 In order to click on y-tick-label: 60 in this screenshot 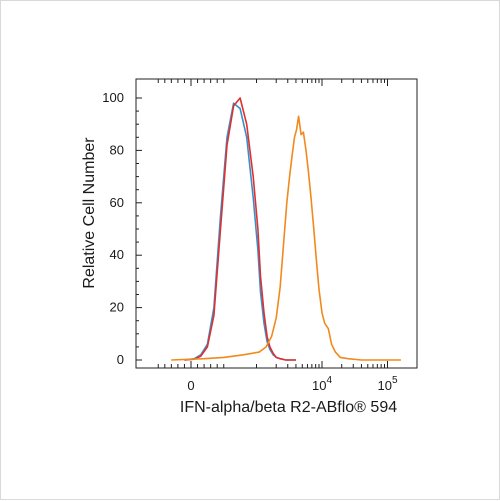, I will do `click(117, 202)`.